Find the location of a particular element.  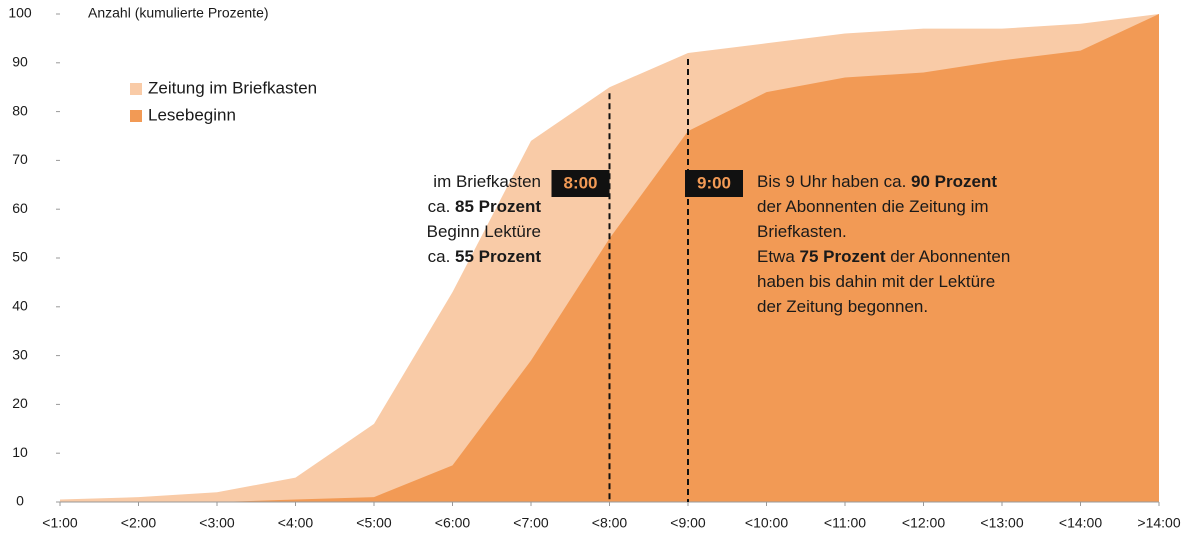

annotation-line: ca. 85 Prozent is located at coordinates (485, 206).